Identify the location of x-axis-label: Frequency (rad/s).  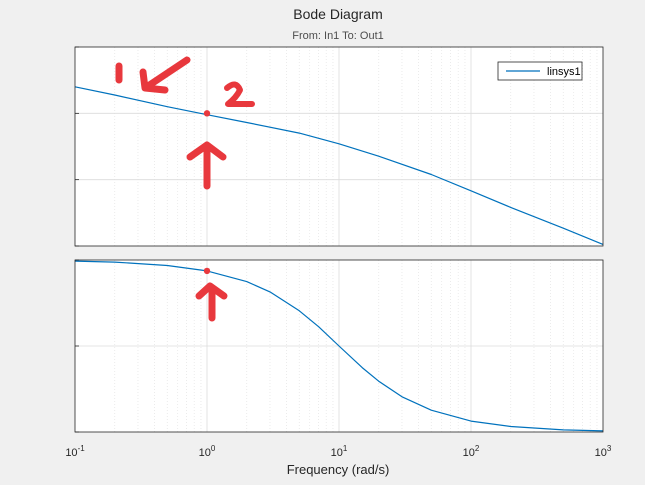
(338, 469).